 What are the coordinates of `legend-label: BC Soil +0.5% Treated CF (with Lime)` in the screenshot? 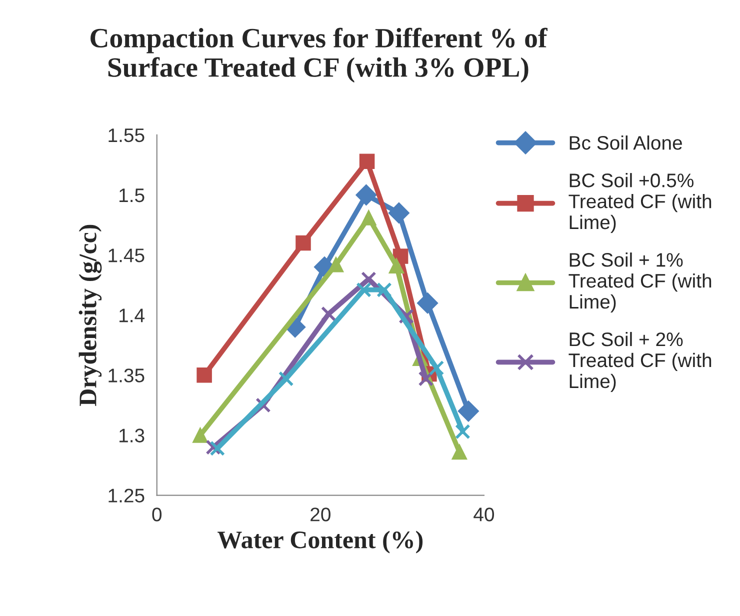 It's located at (640, 203).